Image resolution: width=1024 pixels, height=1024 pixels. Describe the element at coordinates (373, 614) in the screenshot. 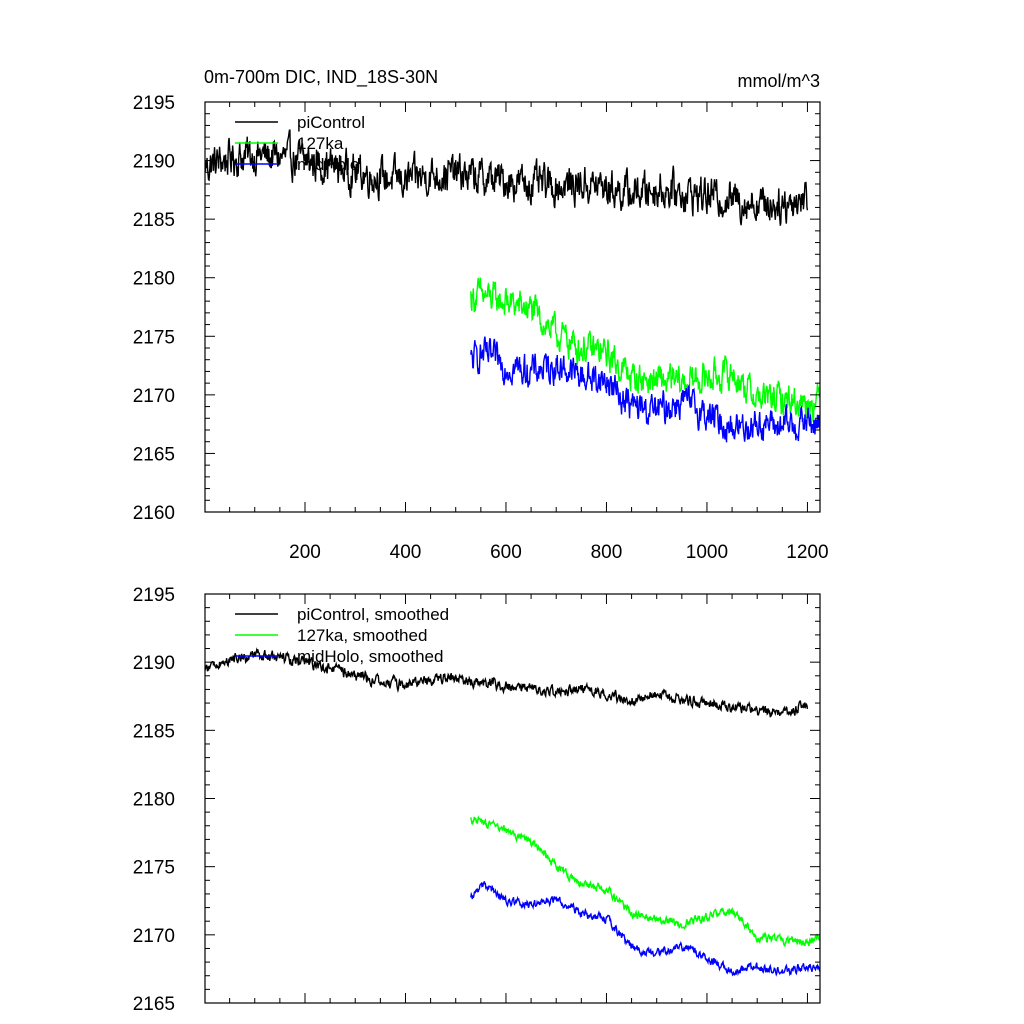

I see `legend-label: piControl, smoothed` at that location.